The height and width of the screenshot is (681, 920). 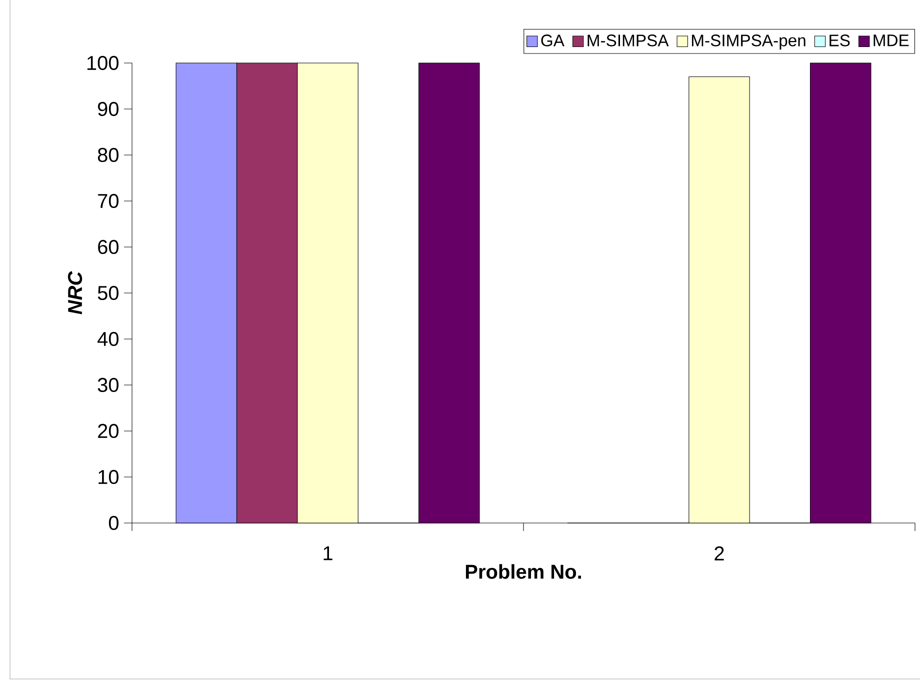 I want to click on y-tick-label: 50, so click(x=108, y=293).